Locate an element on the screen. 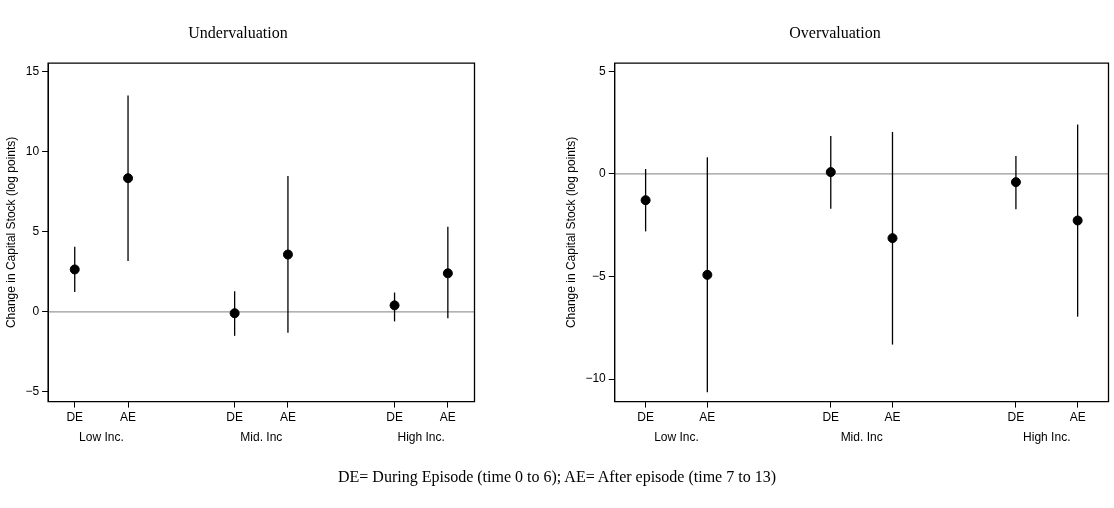  y-tick-label: −10 is located at coordinates (596, 378).